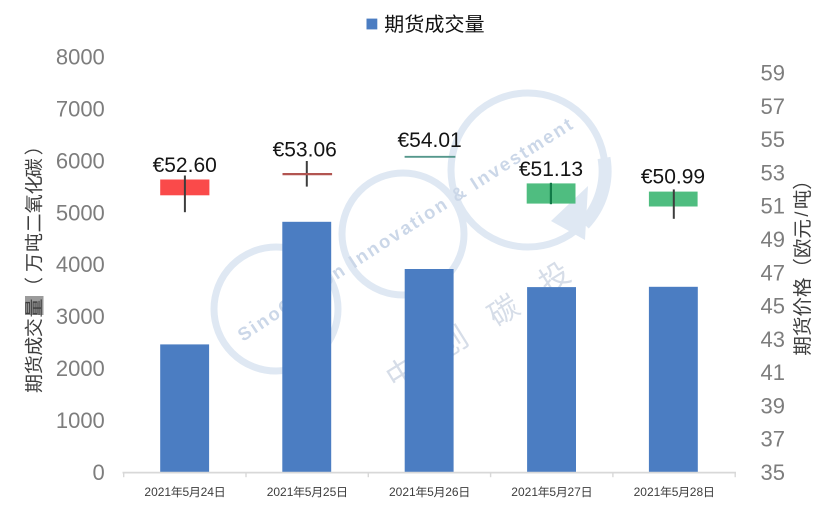 This screenshot has width=836, height=518. What do you see at coordinates (773, 239) in the screenshot?
I see `svg-text: 49` at bounding box center [773, 239].